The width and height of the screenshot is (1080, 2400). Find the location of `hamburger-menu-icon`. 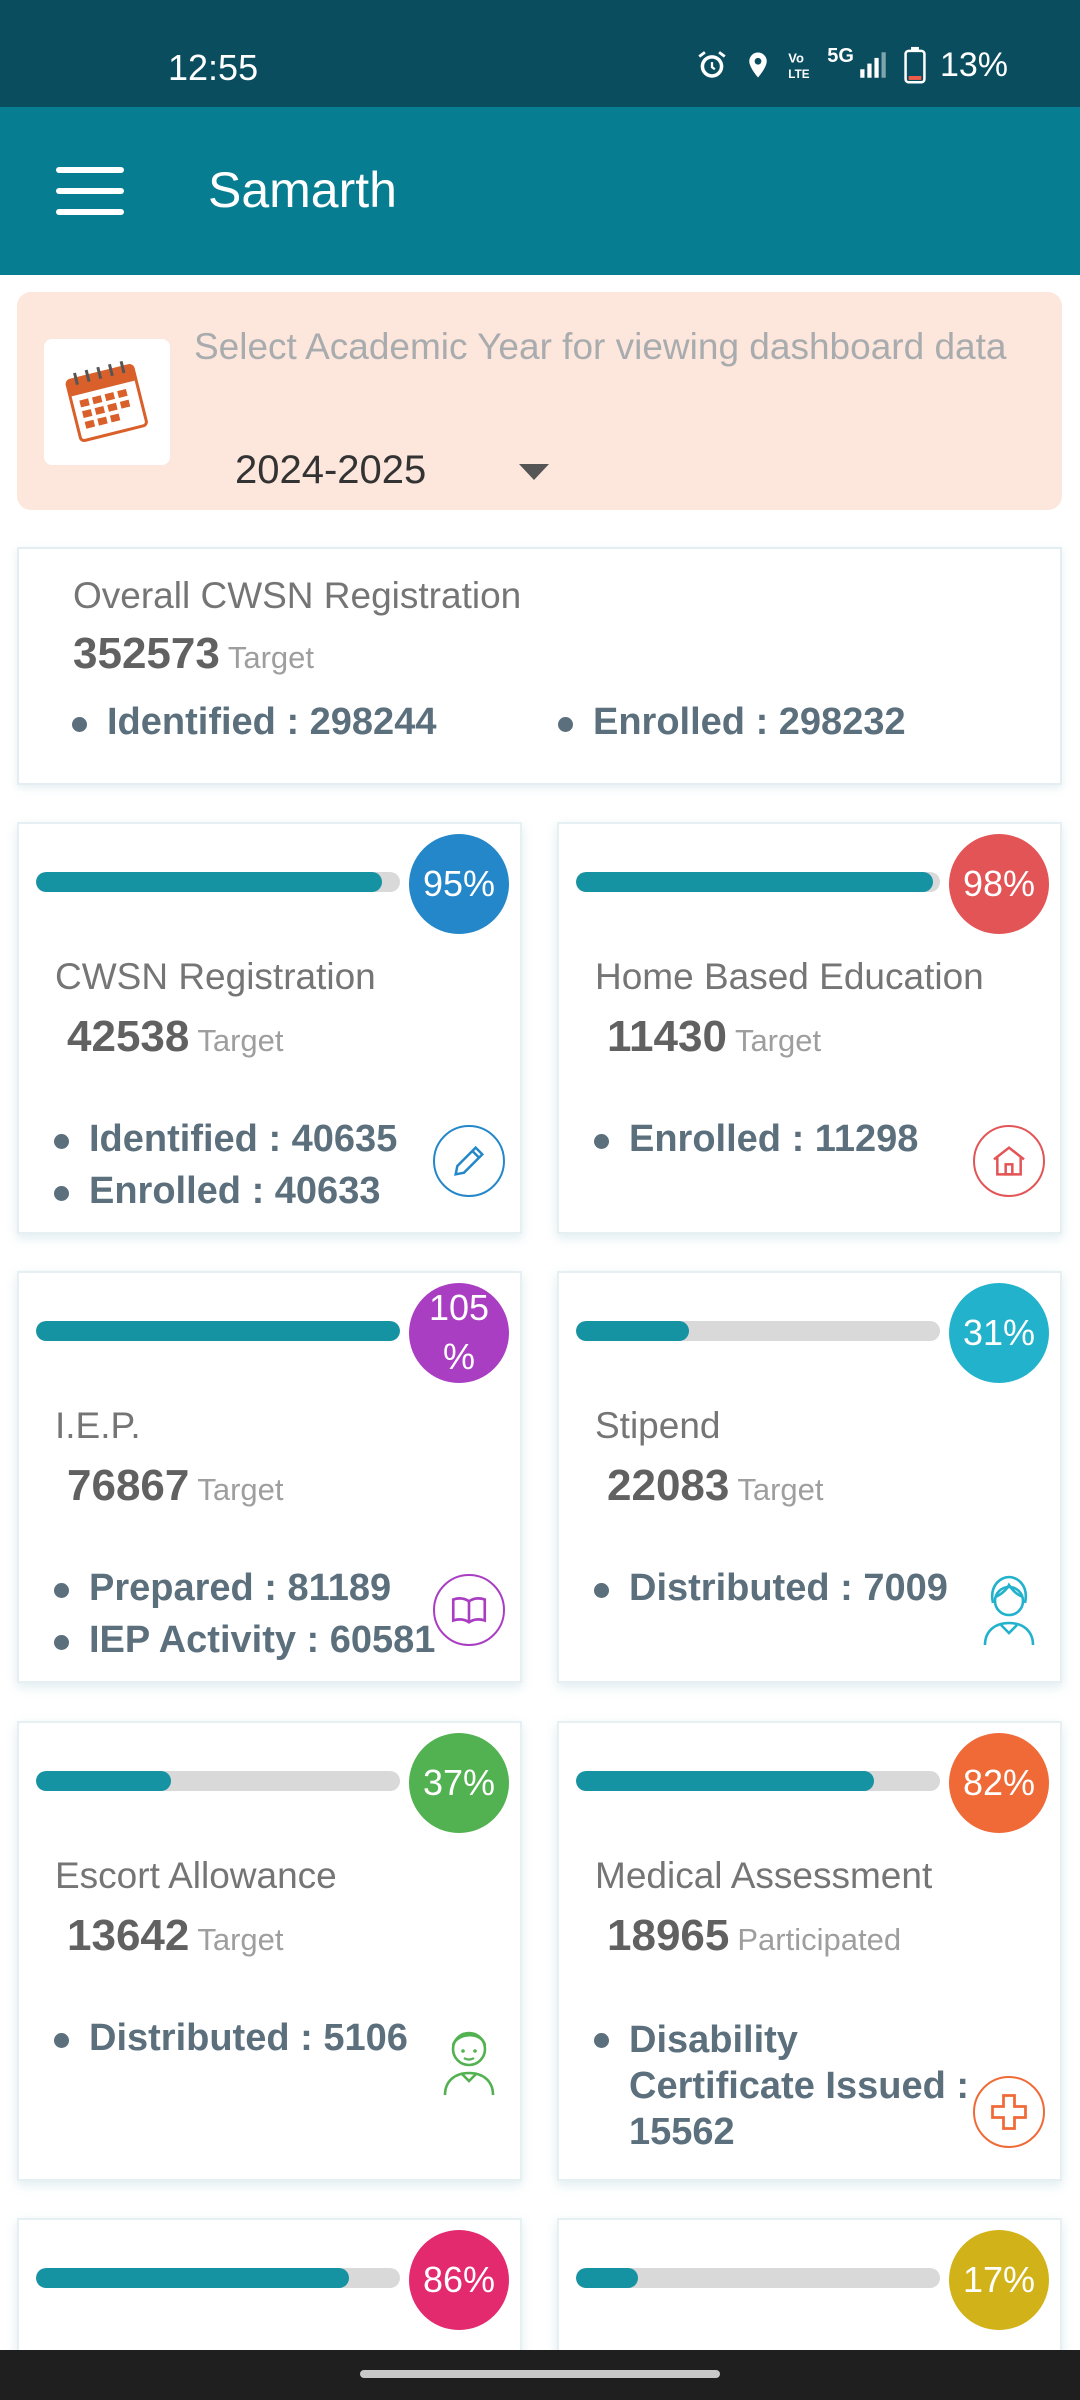

hamburger-menu-icon is located at coordinates (90, 191).